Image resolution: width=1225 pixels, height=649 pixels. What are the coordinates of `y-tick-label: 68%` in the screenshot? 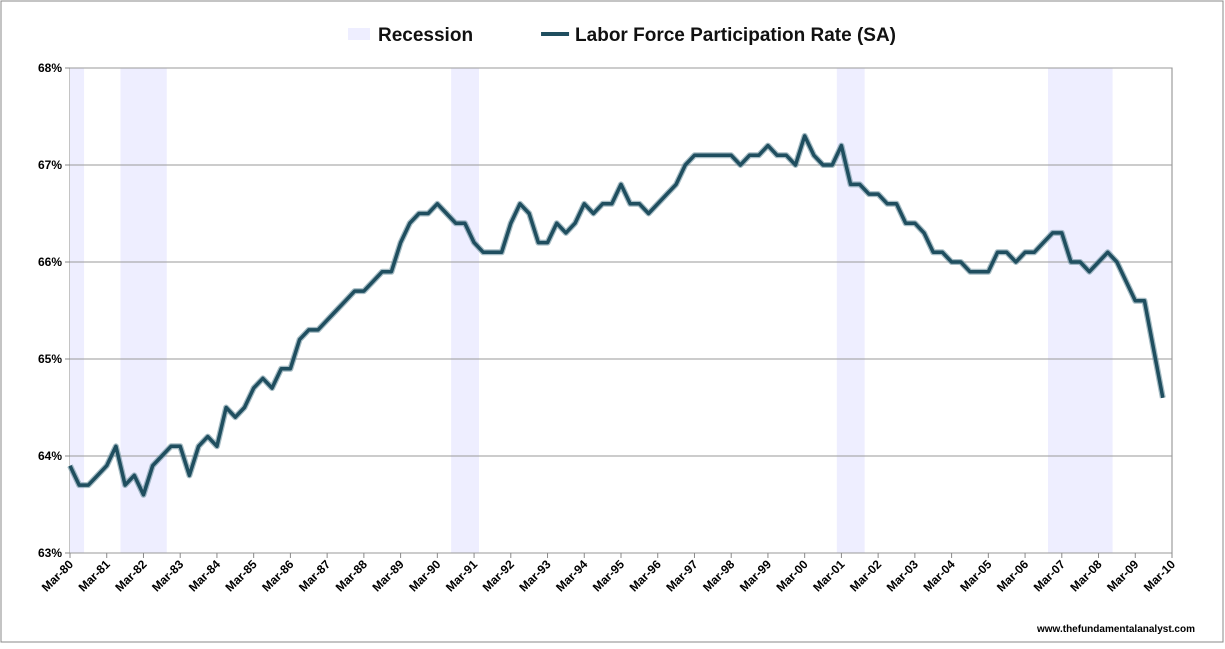 It's located at (50, 68).